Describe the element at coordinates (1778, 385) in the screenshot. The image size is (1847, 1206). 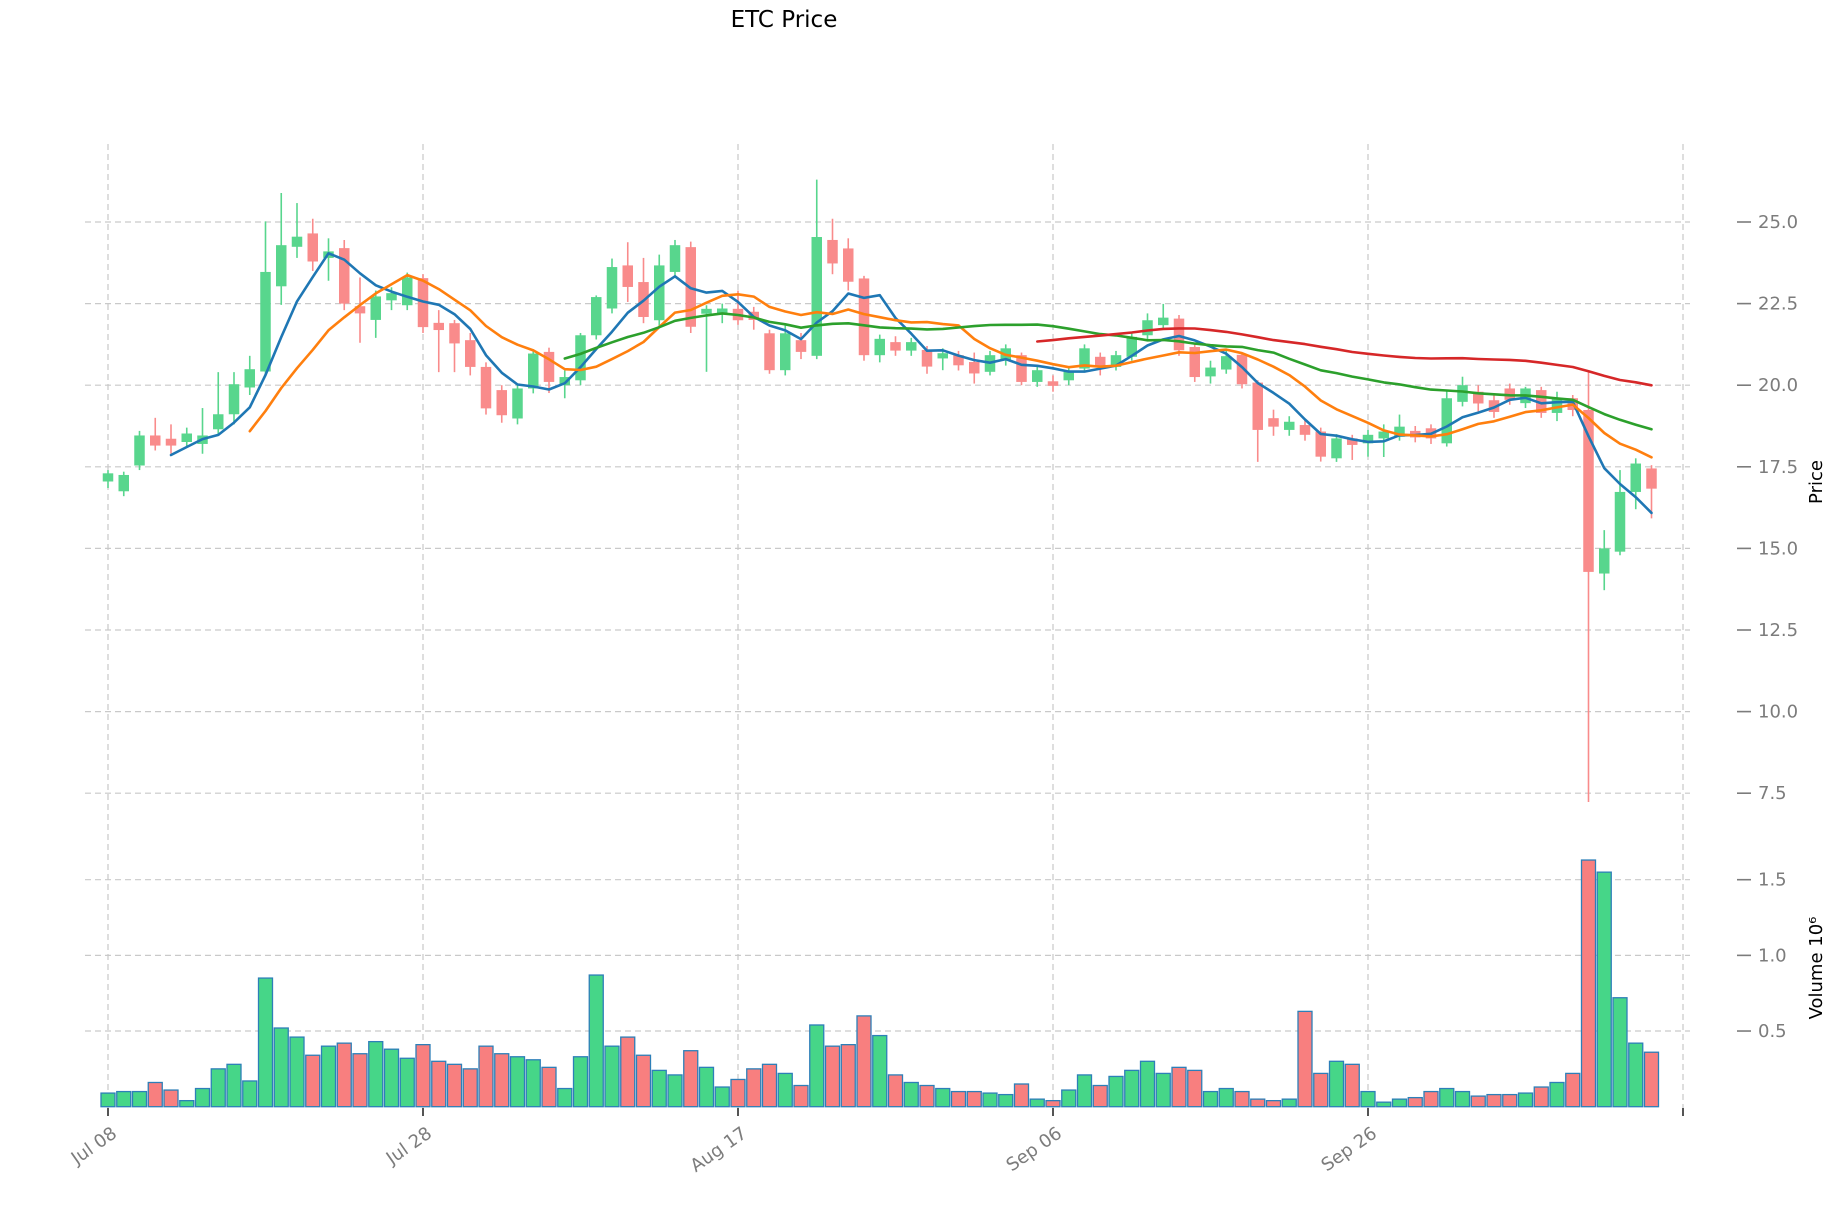
I see `price-tick-label: 20.0` at that location.